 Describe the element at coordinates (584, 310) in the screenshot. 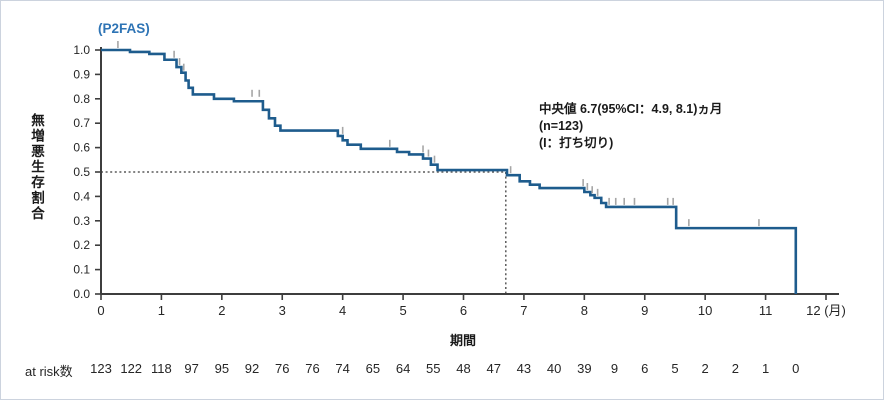

I see `x-tick-label: 8` at that location.